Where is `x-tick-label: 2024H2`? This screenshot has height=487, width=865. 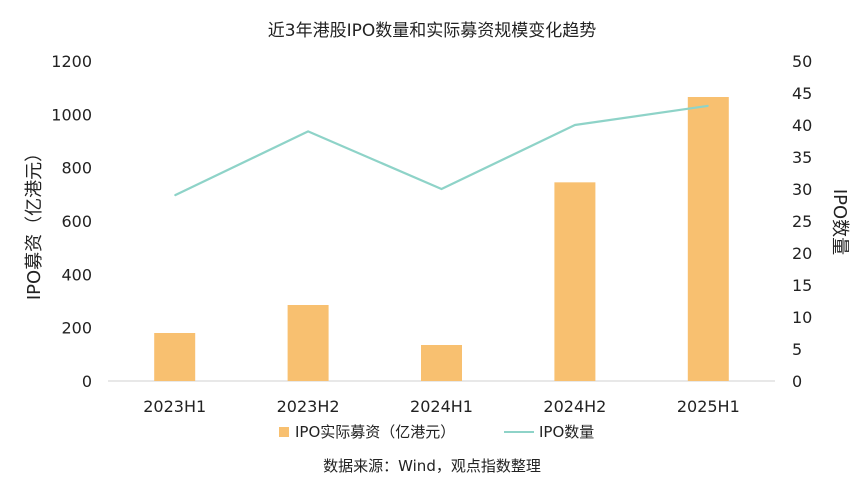
x-tick-label: 2024H2 is located at coordinates (574, 406).